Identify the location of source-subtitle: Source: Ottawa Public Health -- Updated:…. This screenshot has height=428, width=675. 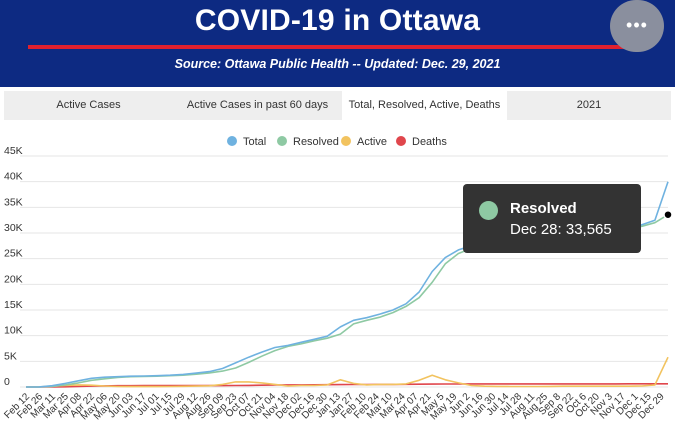
(337, 64).